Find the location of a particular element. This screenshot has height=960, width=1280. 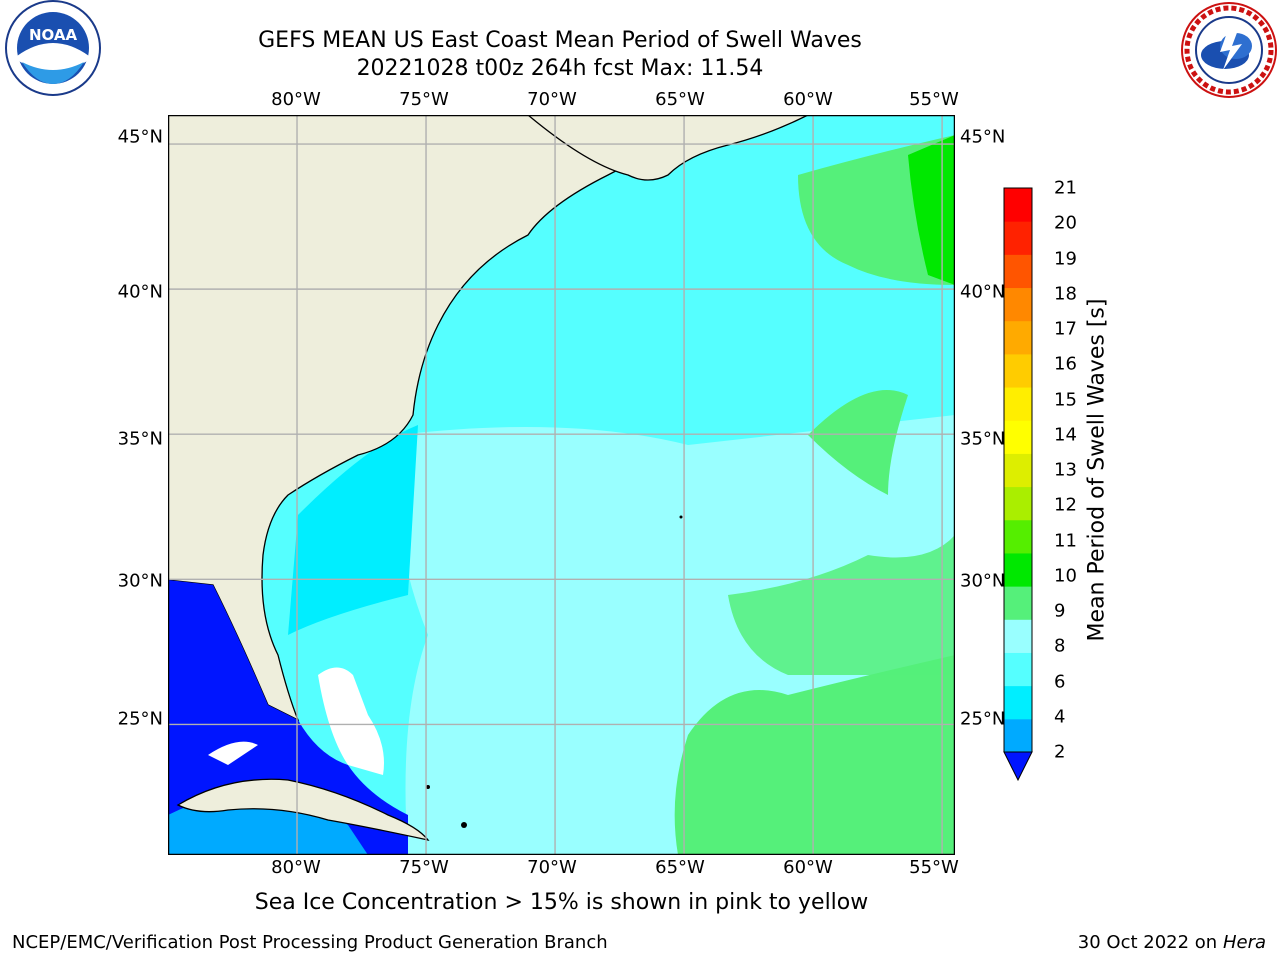

colorbar-tick: 4 is located at coordinates (1060, 717).